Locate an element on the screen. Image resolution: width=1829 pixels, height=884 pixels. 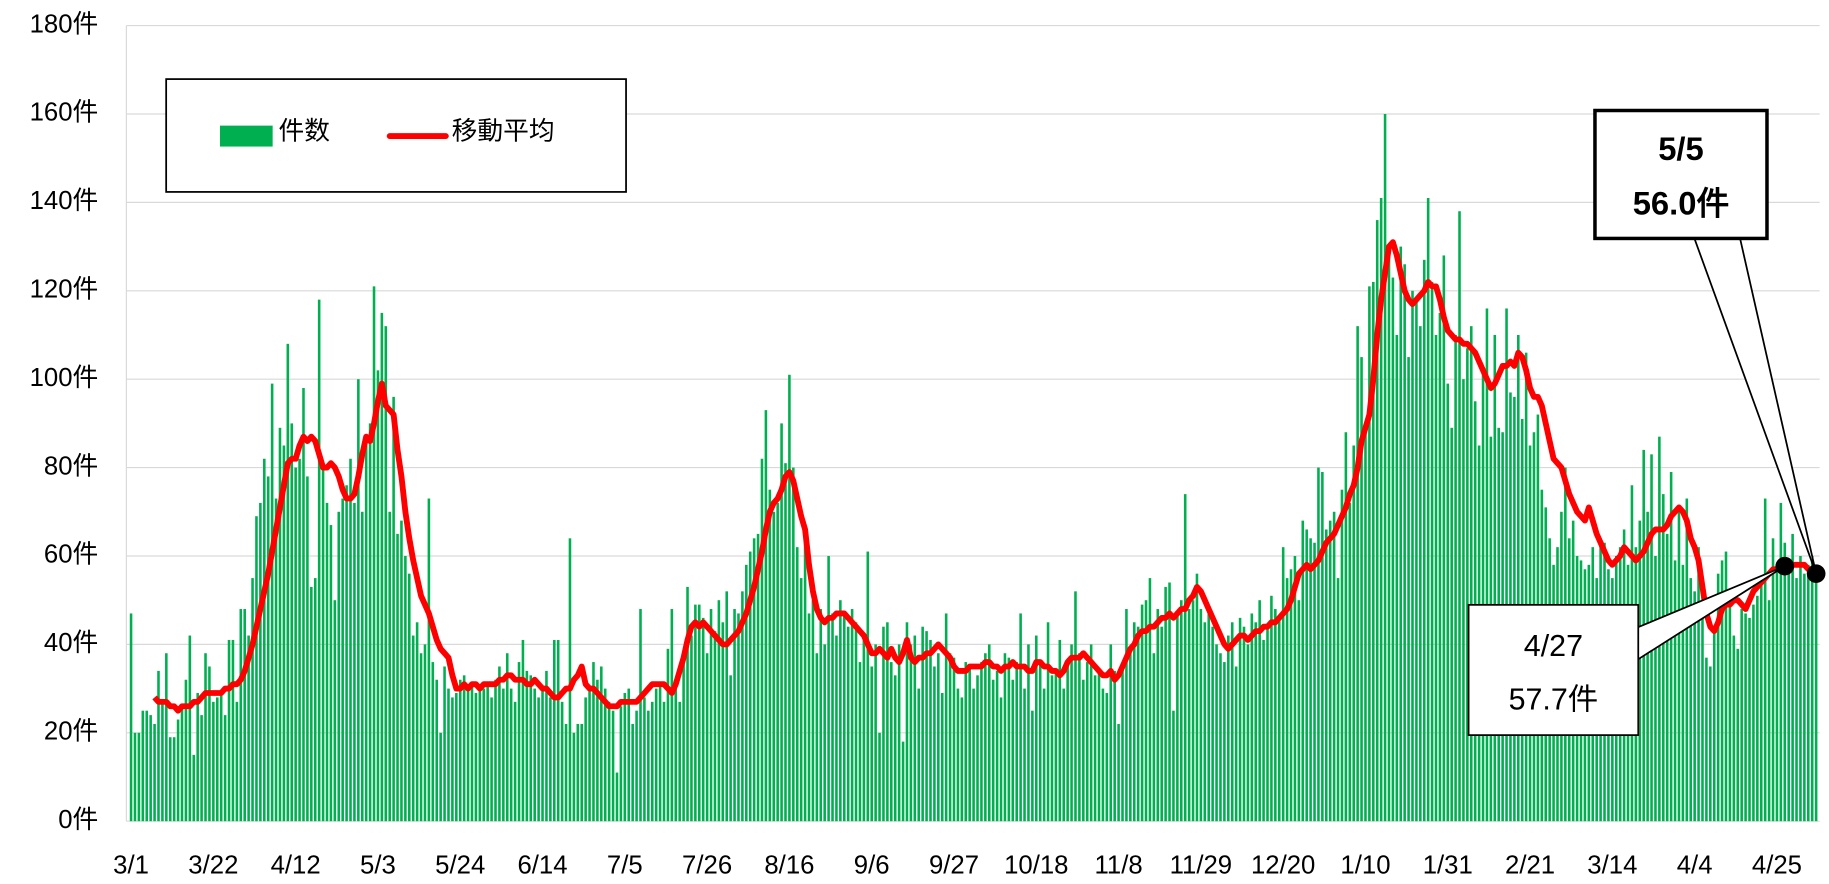
callout-text: 56.0件 is located at coordinates (1681, 203).